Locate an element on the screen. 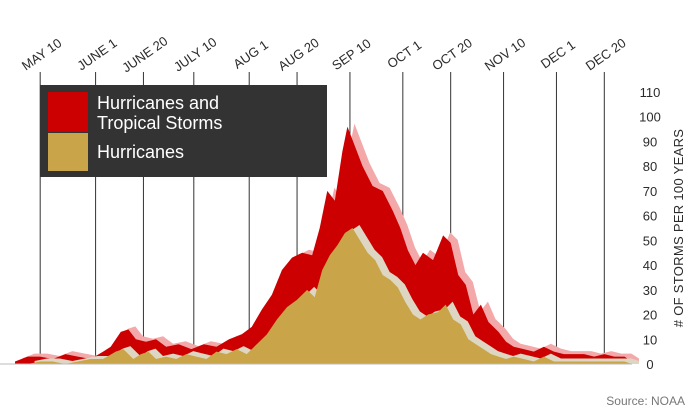  y-tick-label: 60 is located at coordinates (650, 216).